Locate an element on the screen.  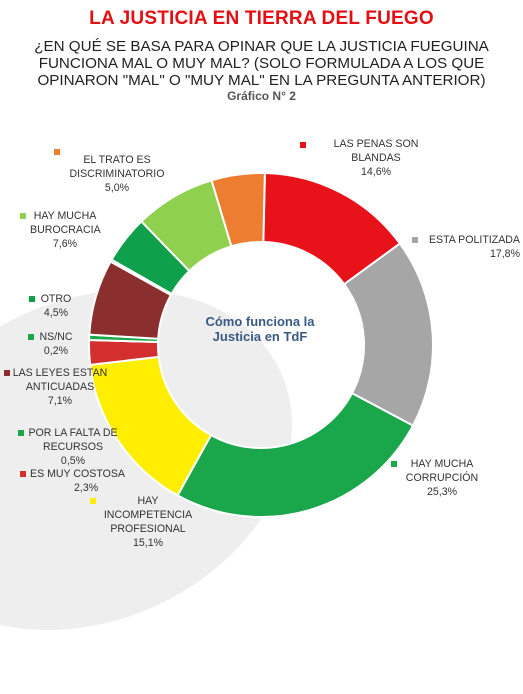
slice-label-costosa: ES MUY COSTOSA 2,3% is located at coordinates (75, 481).